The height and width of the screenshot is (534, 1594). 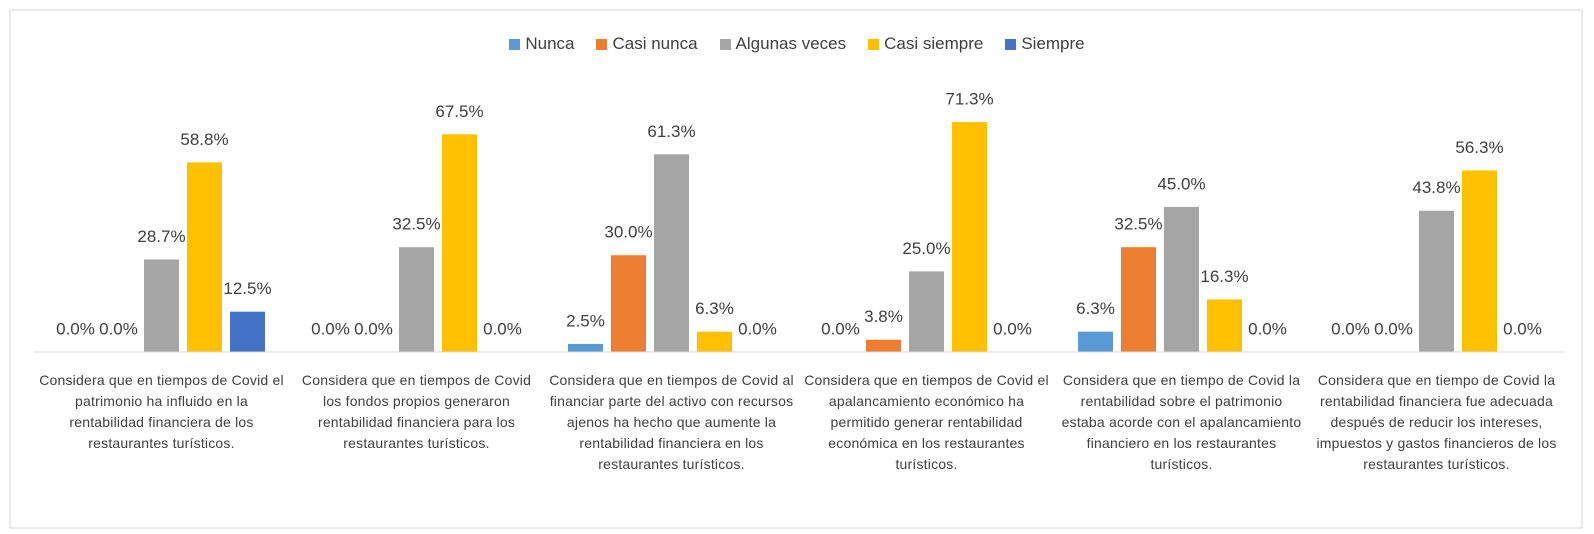 What do you see at coordinates (791, 43) in the screenshot?
I see `legend-label: Algunas veces` at bounding box center [791, 43].